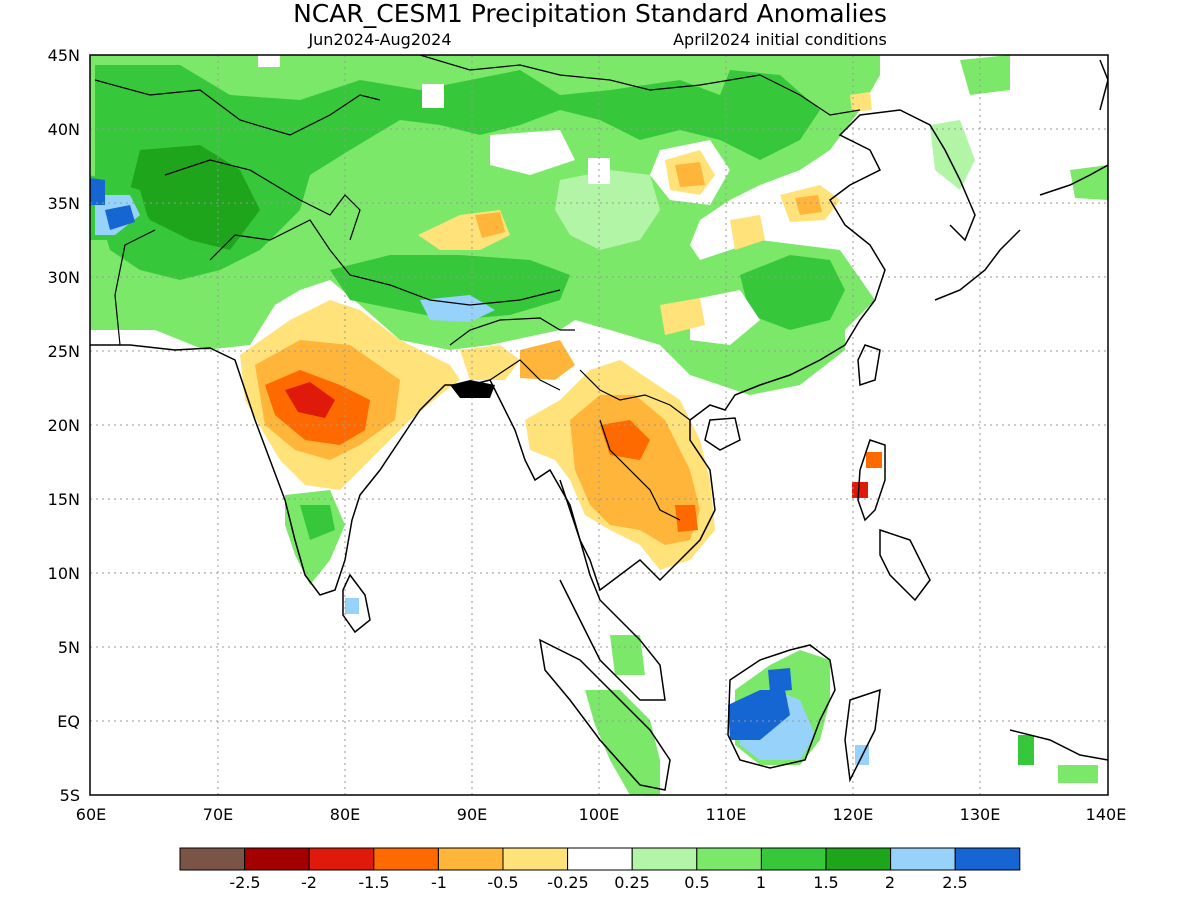 This screenshot has width=1200, height=900. Describe the element at coordinates (607, 210) in the screenshot. I see `wet-region-weak-center` at that location.